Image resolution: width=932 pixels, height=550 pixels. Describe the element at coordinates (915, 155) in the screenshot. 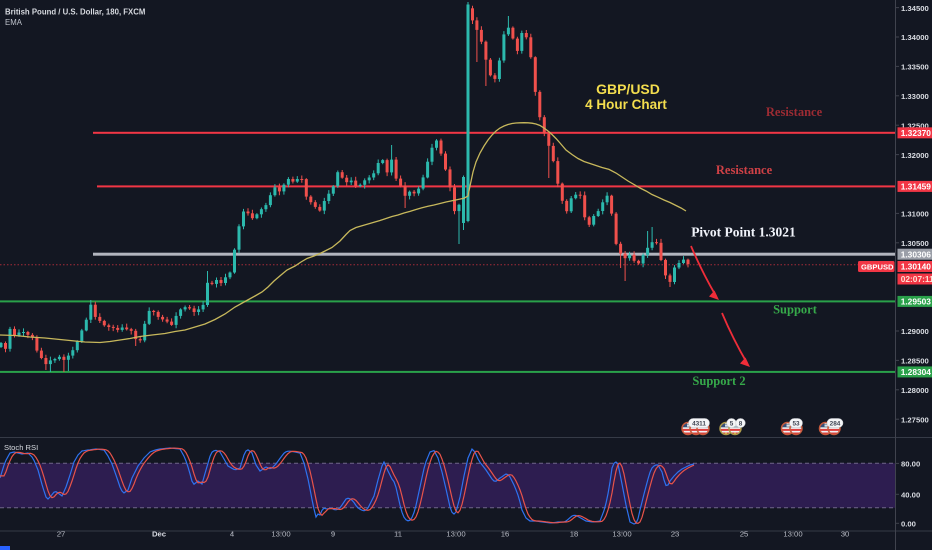

I see `svg-text: 1.32000` at that location.